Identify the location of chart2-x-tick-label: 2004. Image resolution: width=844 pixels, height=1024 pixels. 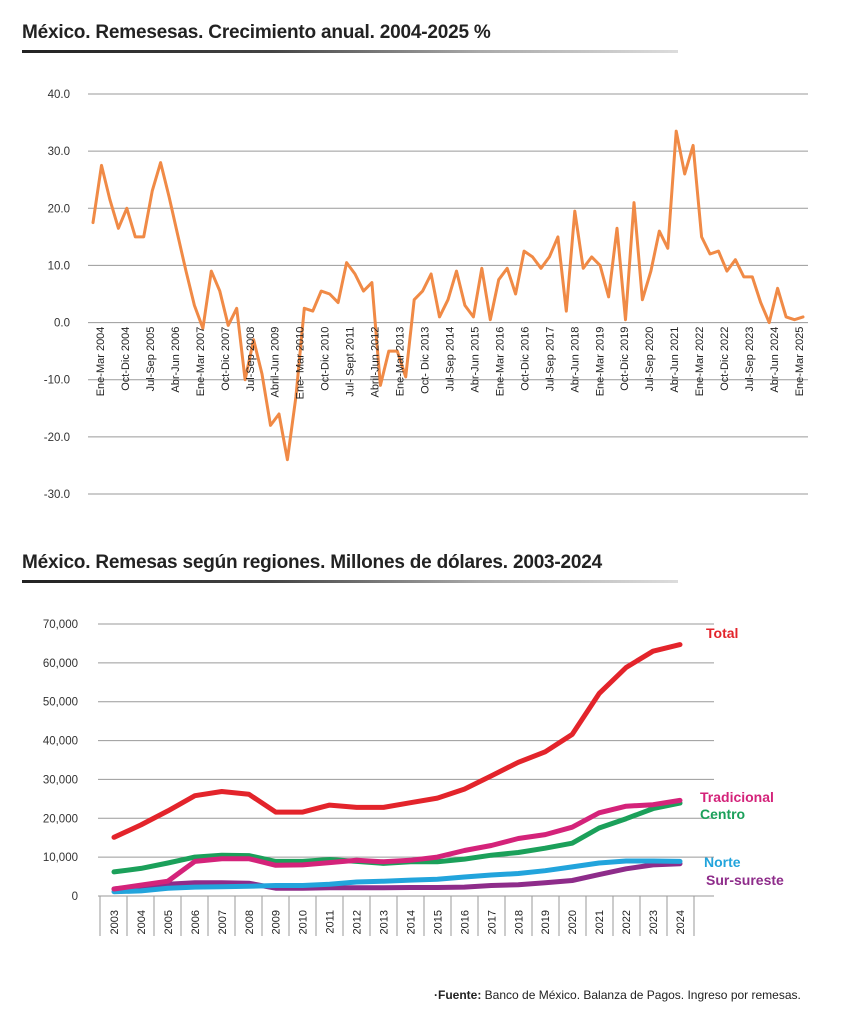
(142, 922).